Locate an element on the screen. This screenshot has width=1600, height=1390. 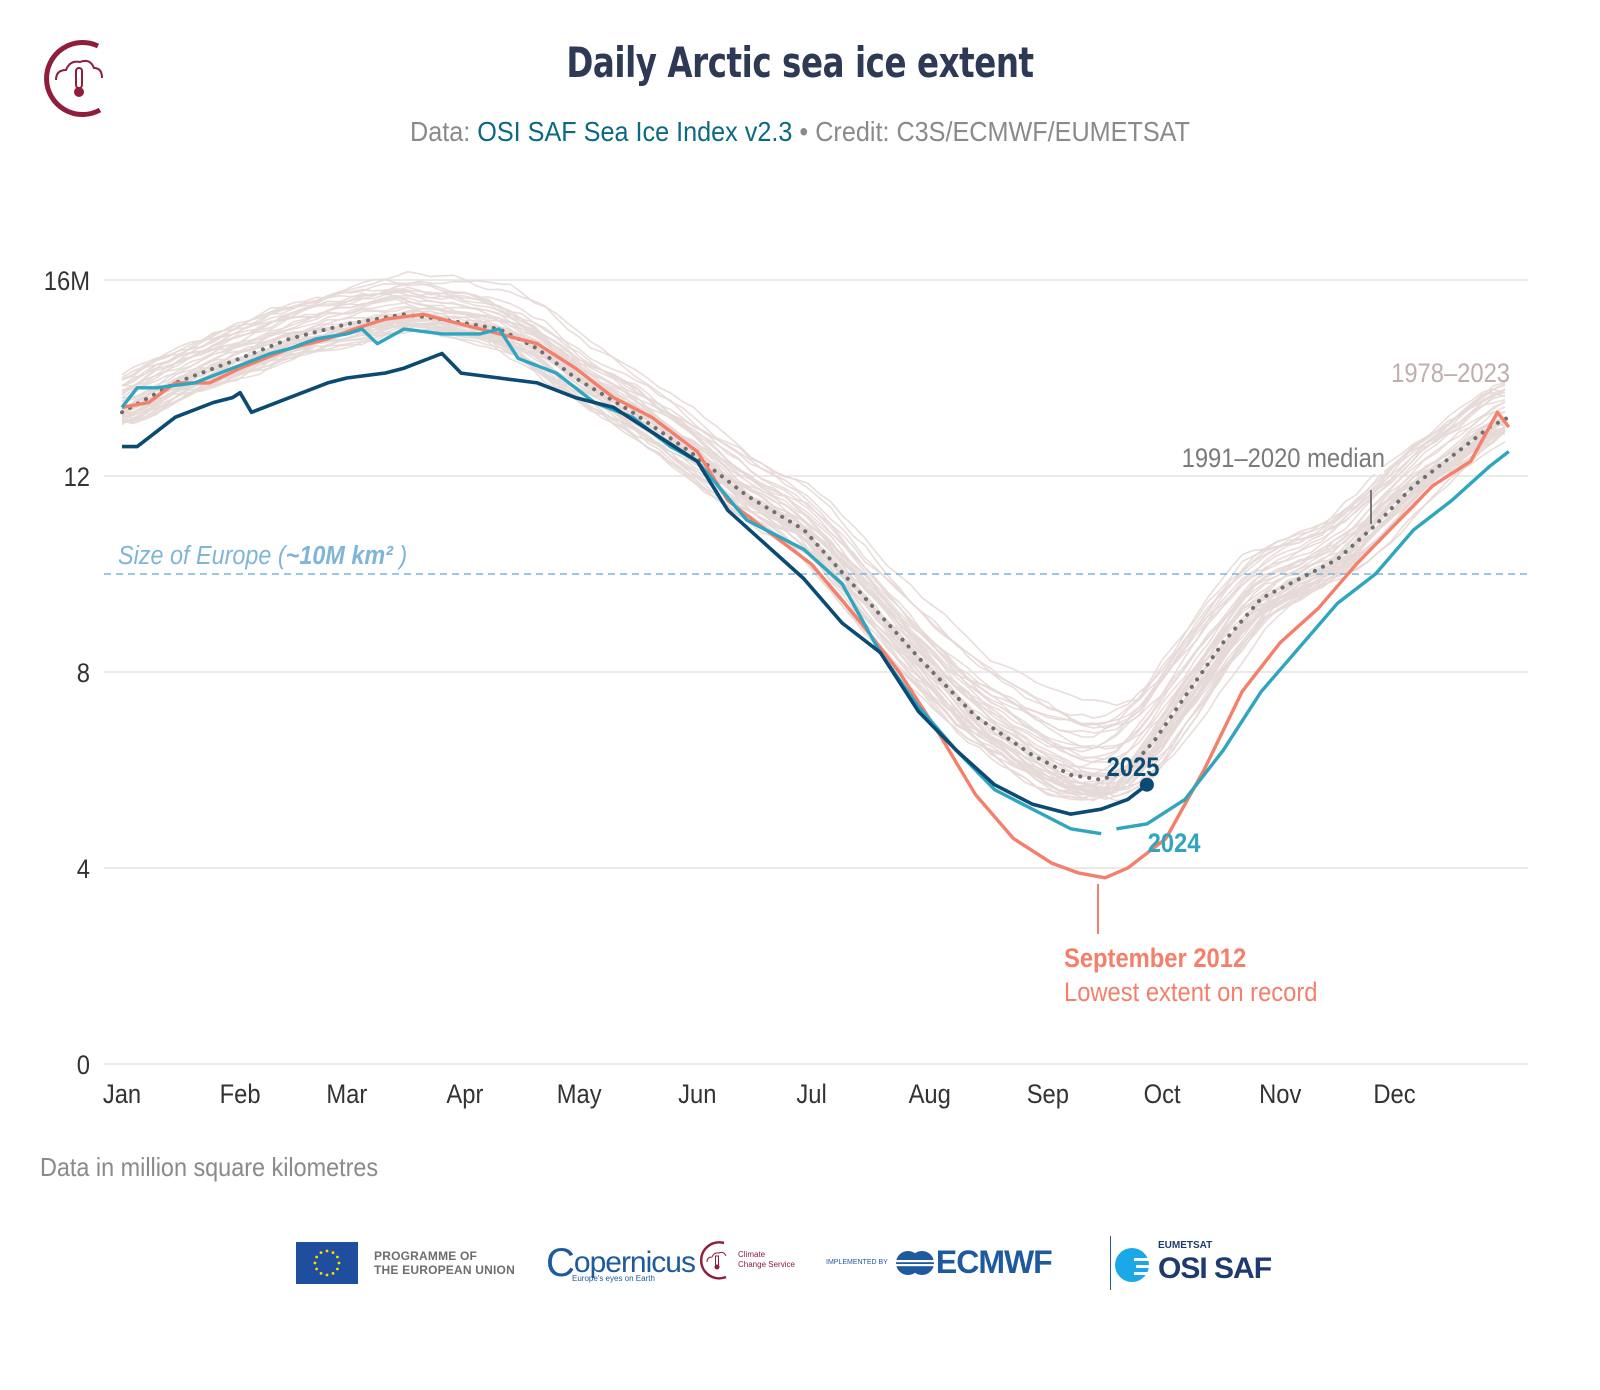
x-tick-label-aug: Aug is located at coordinates (930, 1095).